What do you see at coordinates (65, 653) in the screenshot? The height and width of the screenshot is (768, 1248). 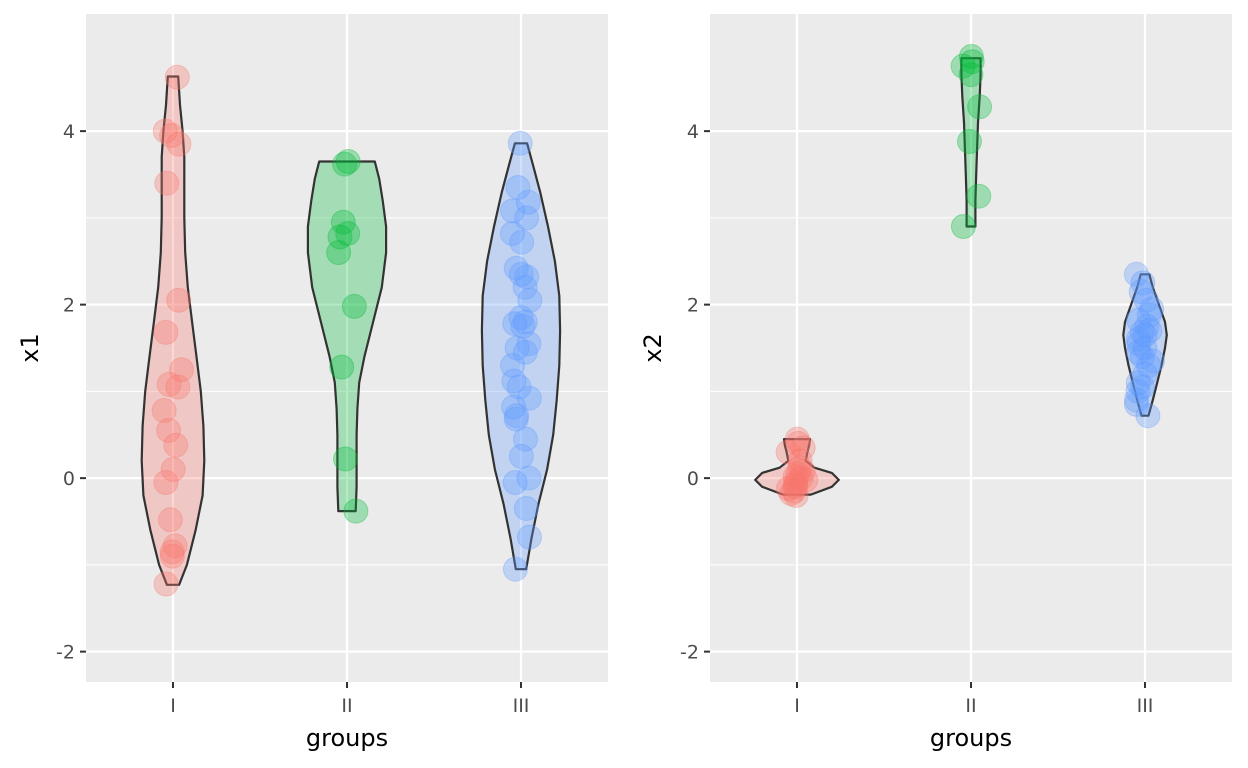 I see `y-tick-label: -2` at bounding box center [65, 653].